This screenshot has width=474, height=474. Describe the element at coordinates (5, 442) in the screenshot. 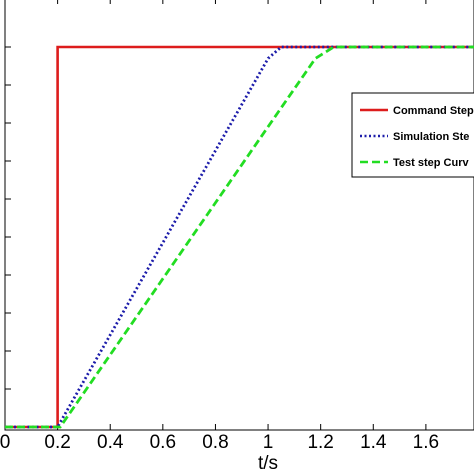

I see `x-tick-label: 0` at that location.